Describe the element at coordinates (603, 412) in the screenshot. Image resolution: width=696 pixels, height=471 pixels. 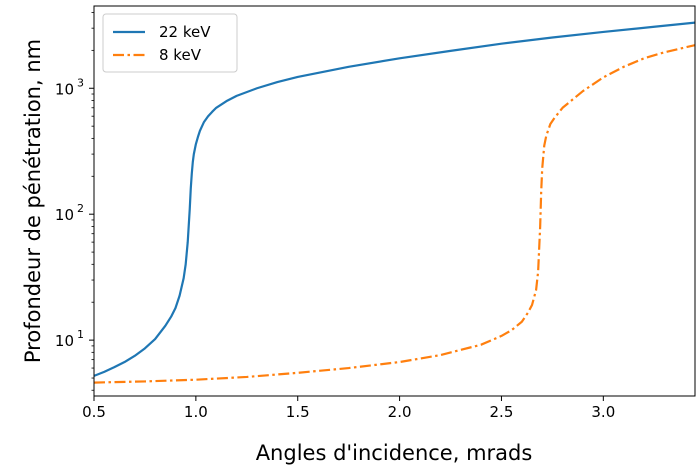
I see `x-tick-label: 3.0` at that location.